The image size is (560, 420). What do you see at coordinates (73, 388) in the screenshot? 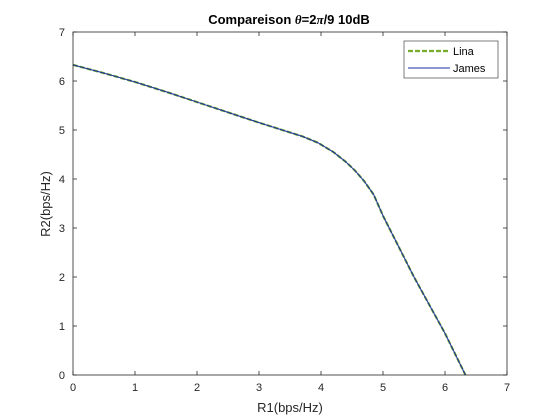
I see `x-tick-label: 0` at bounding box center [73, 388].